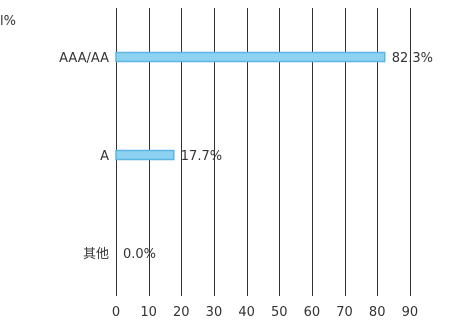 This screenshot has width=451, height=322. What do you see at coordinates (377, 312) in the screenshot?
I see `x-tick-label-80: 80` at bounding box center [377, 312].